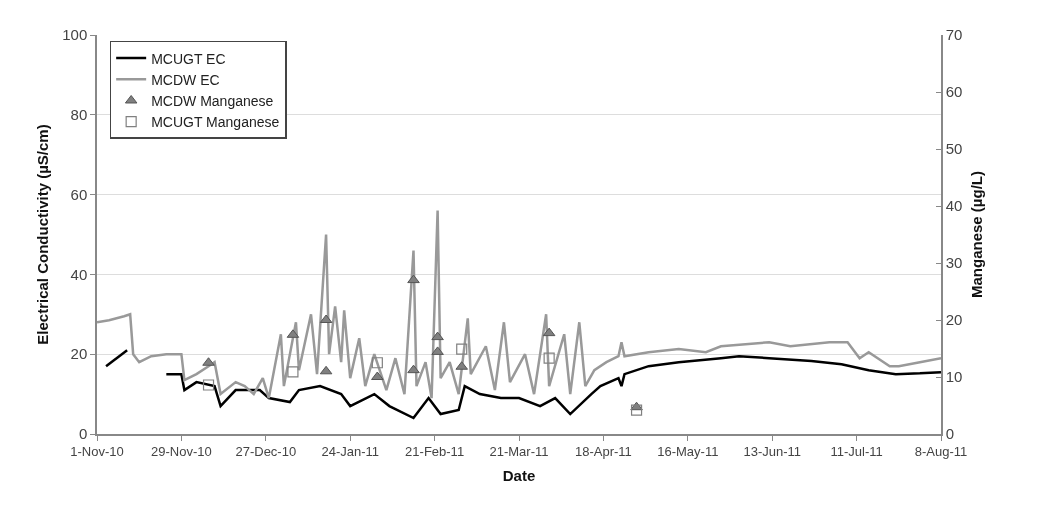 This screenshot has width=1037, height=506. Describe the element at coordinates (954, 206) in the screenshot. I see `y2-tick-label: 40` at that location.